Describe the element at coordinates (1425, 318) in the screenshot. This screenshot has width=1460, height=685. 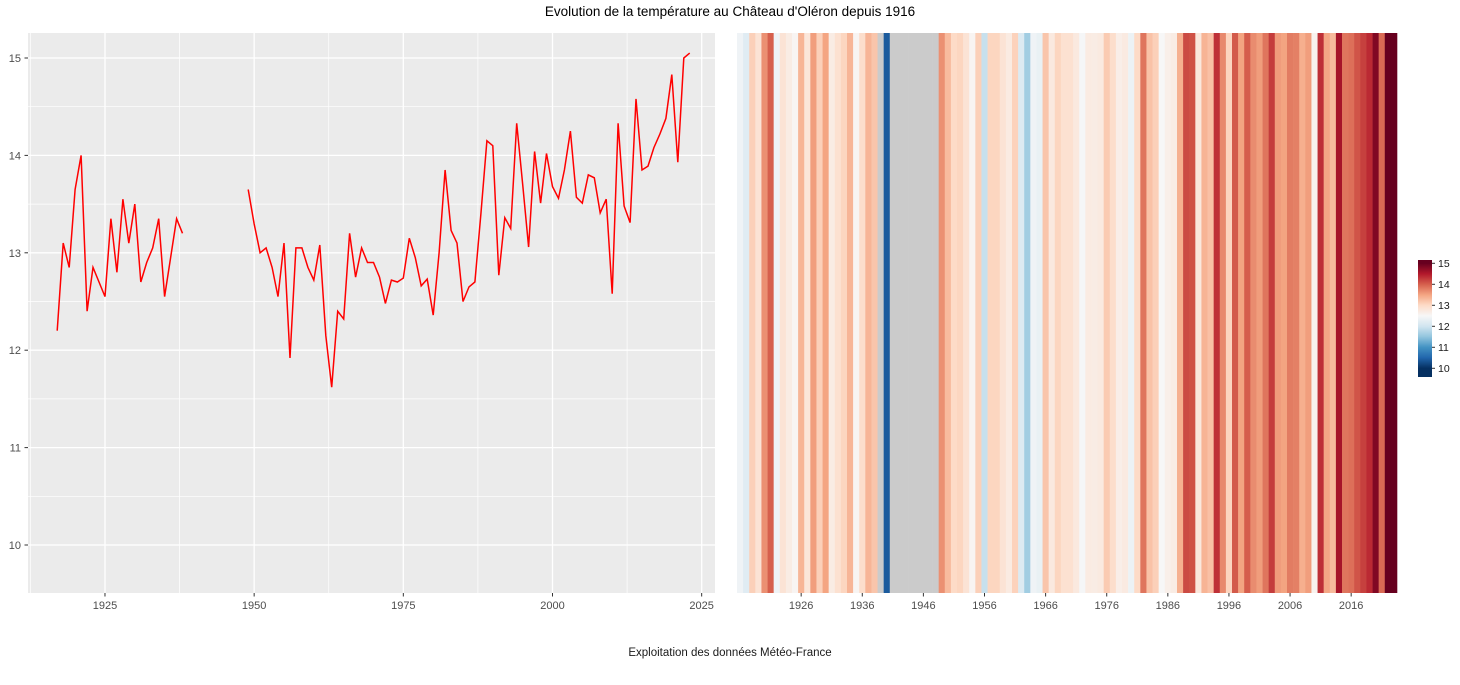
I see `colorbar-gradient` at that location.